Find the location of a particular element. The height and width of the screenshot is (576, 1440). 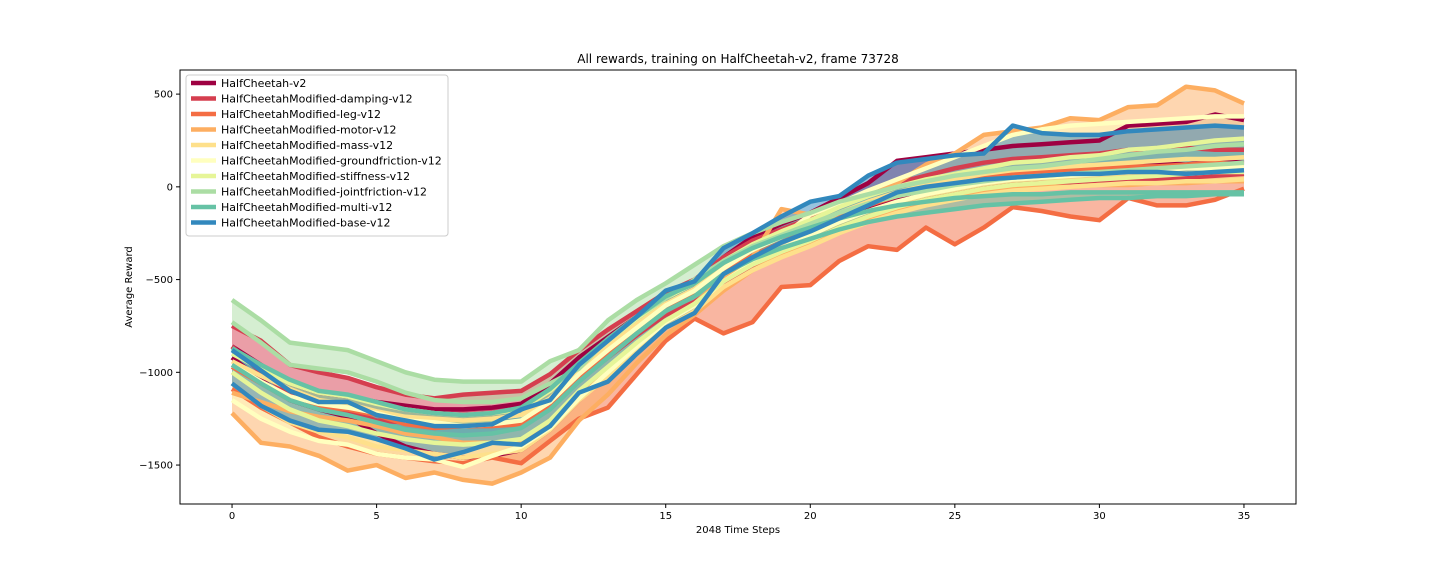

x-tick-label: 10 is located at coordinates (521, 516).